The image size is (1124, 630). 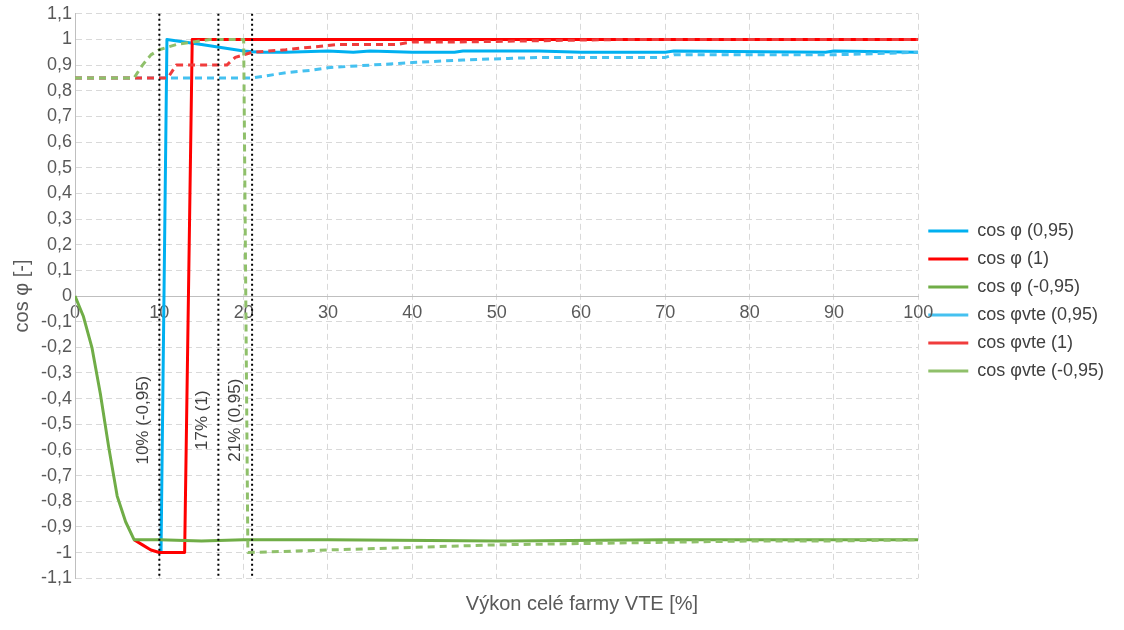 I want to click on ref-line-label: 21% (0,95), so click(x=235, y=420).